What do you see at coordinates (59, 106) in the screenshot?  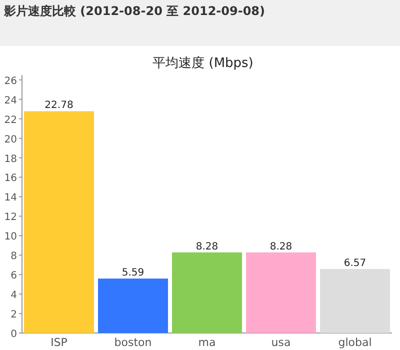 I see `data-label: 22.78` at bounding box center [59, 106].